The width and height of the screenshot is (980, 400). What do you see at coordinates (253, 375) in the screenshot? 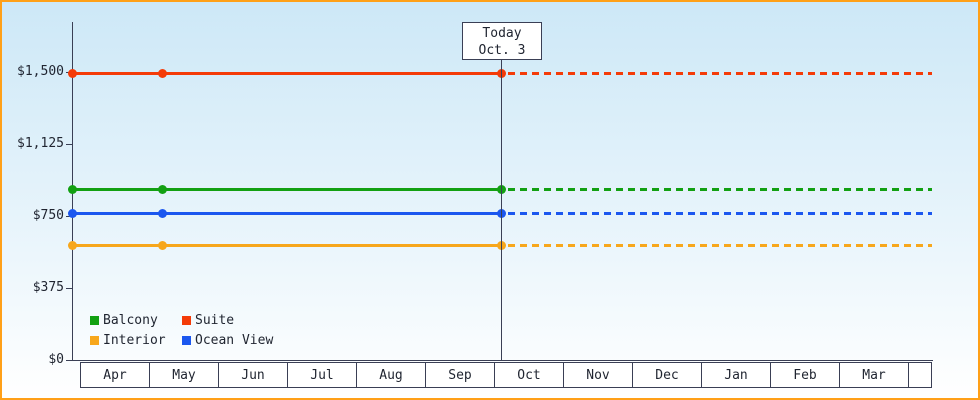
I see `month-cell: Jun` at bounding box center [253, 375].